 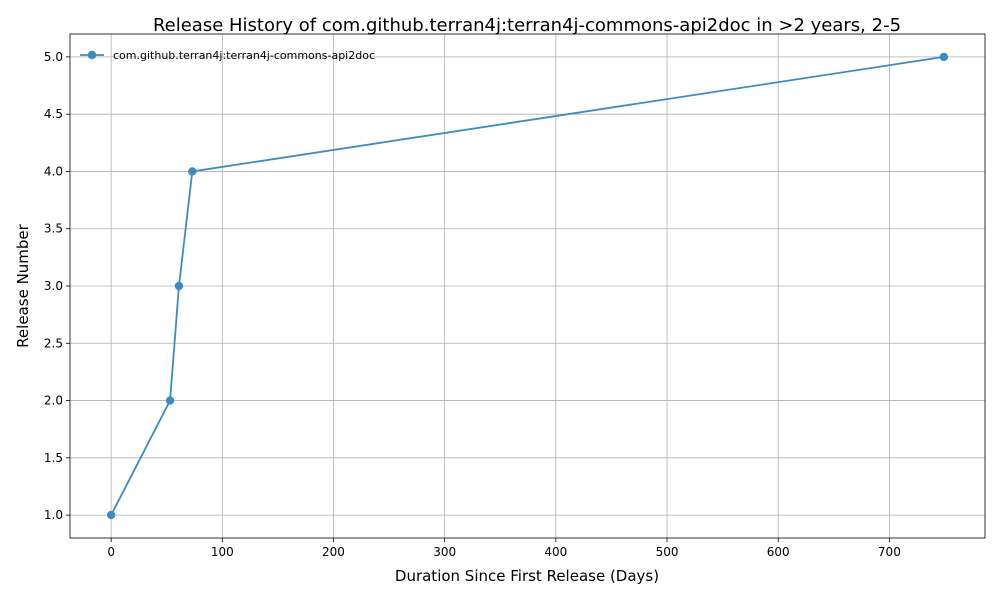 I want to click on y-tick-label: 3.0, so click(x=53, y=286).